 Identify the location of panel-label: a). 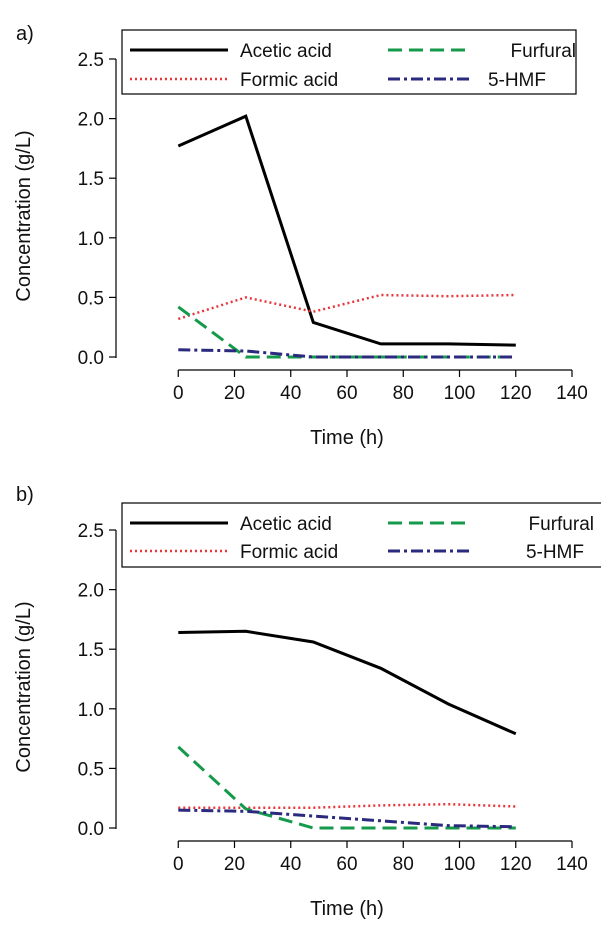
(25, 34).